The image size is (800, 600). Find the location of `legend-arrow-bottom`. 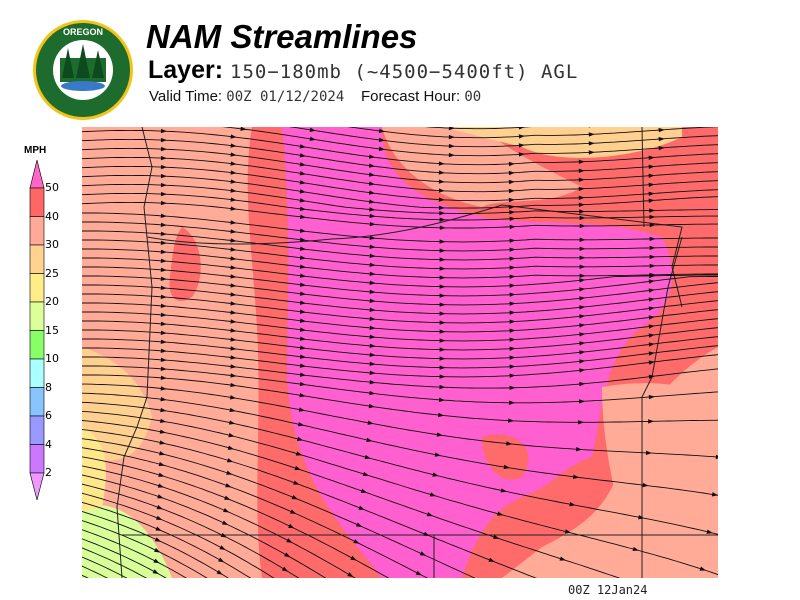

legend-arrow-bottom is located at coordinates (37, 486).